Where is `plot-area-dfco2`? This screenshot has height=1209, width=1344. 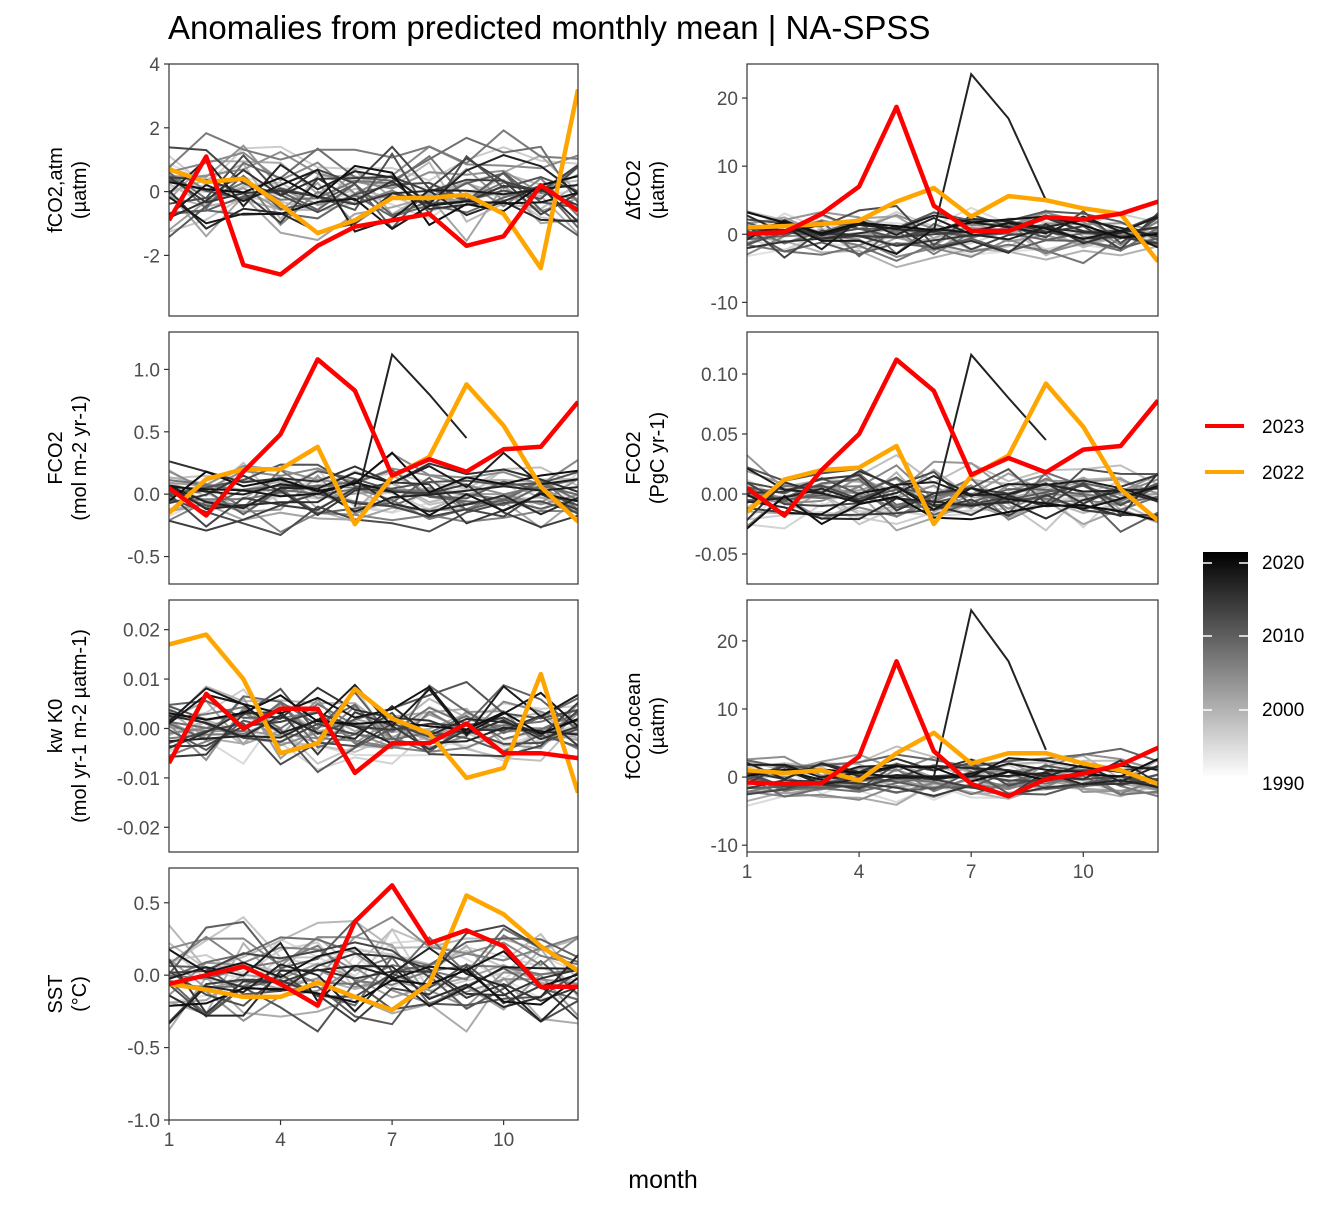
plot-area-dfco2 is located at coordinates (952, 170).